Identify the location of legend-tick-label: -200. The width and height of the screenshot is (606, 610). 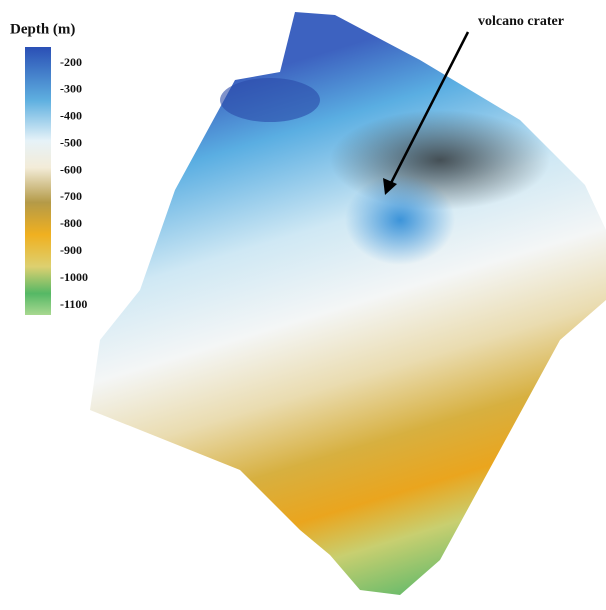
(71, 62).